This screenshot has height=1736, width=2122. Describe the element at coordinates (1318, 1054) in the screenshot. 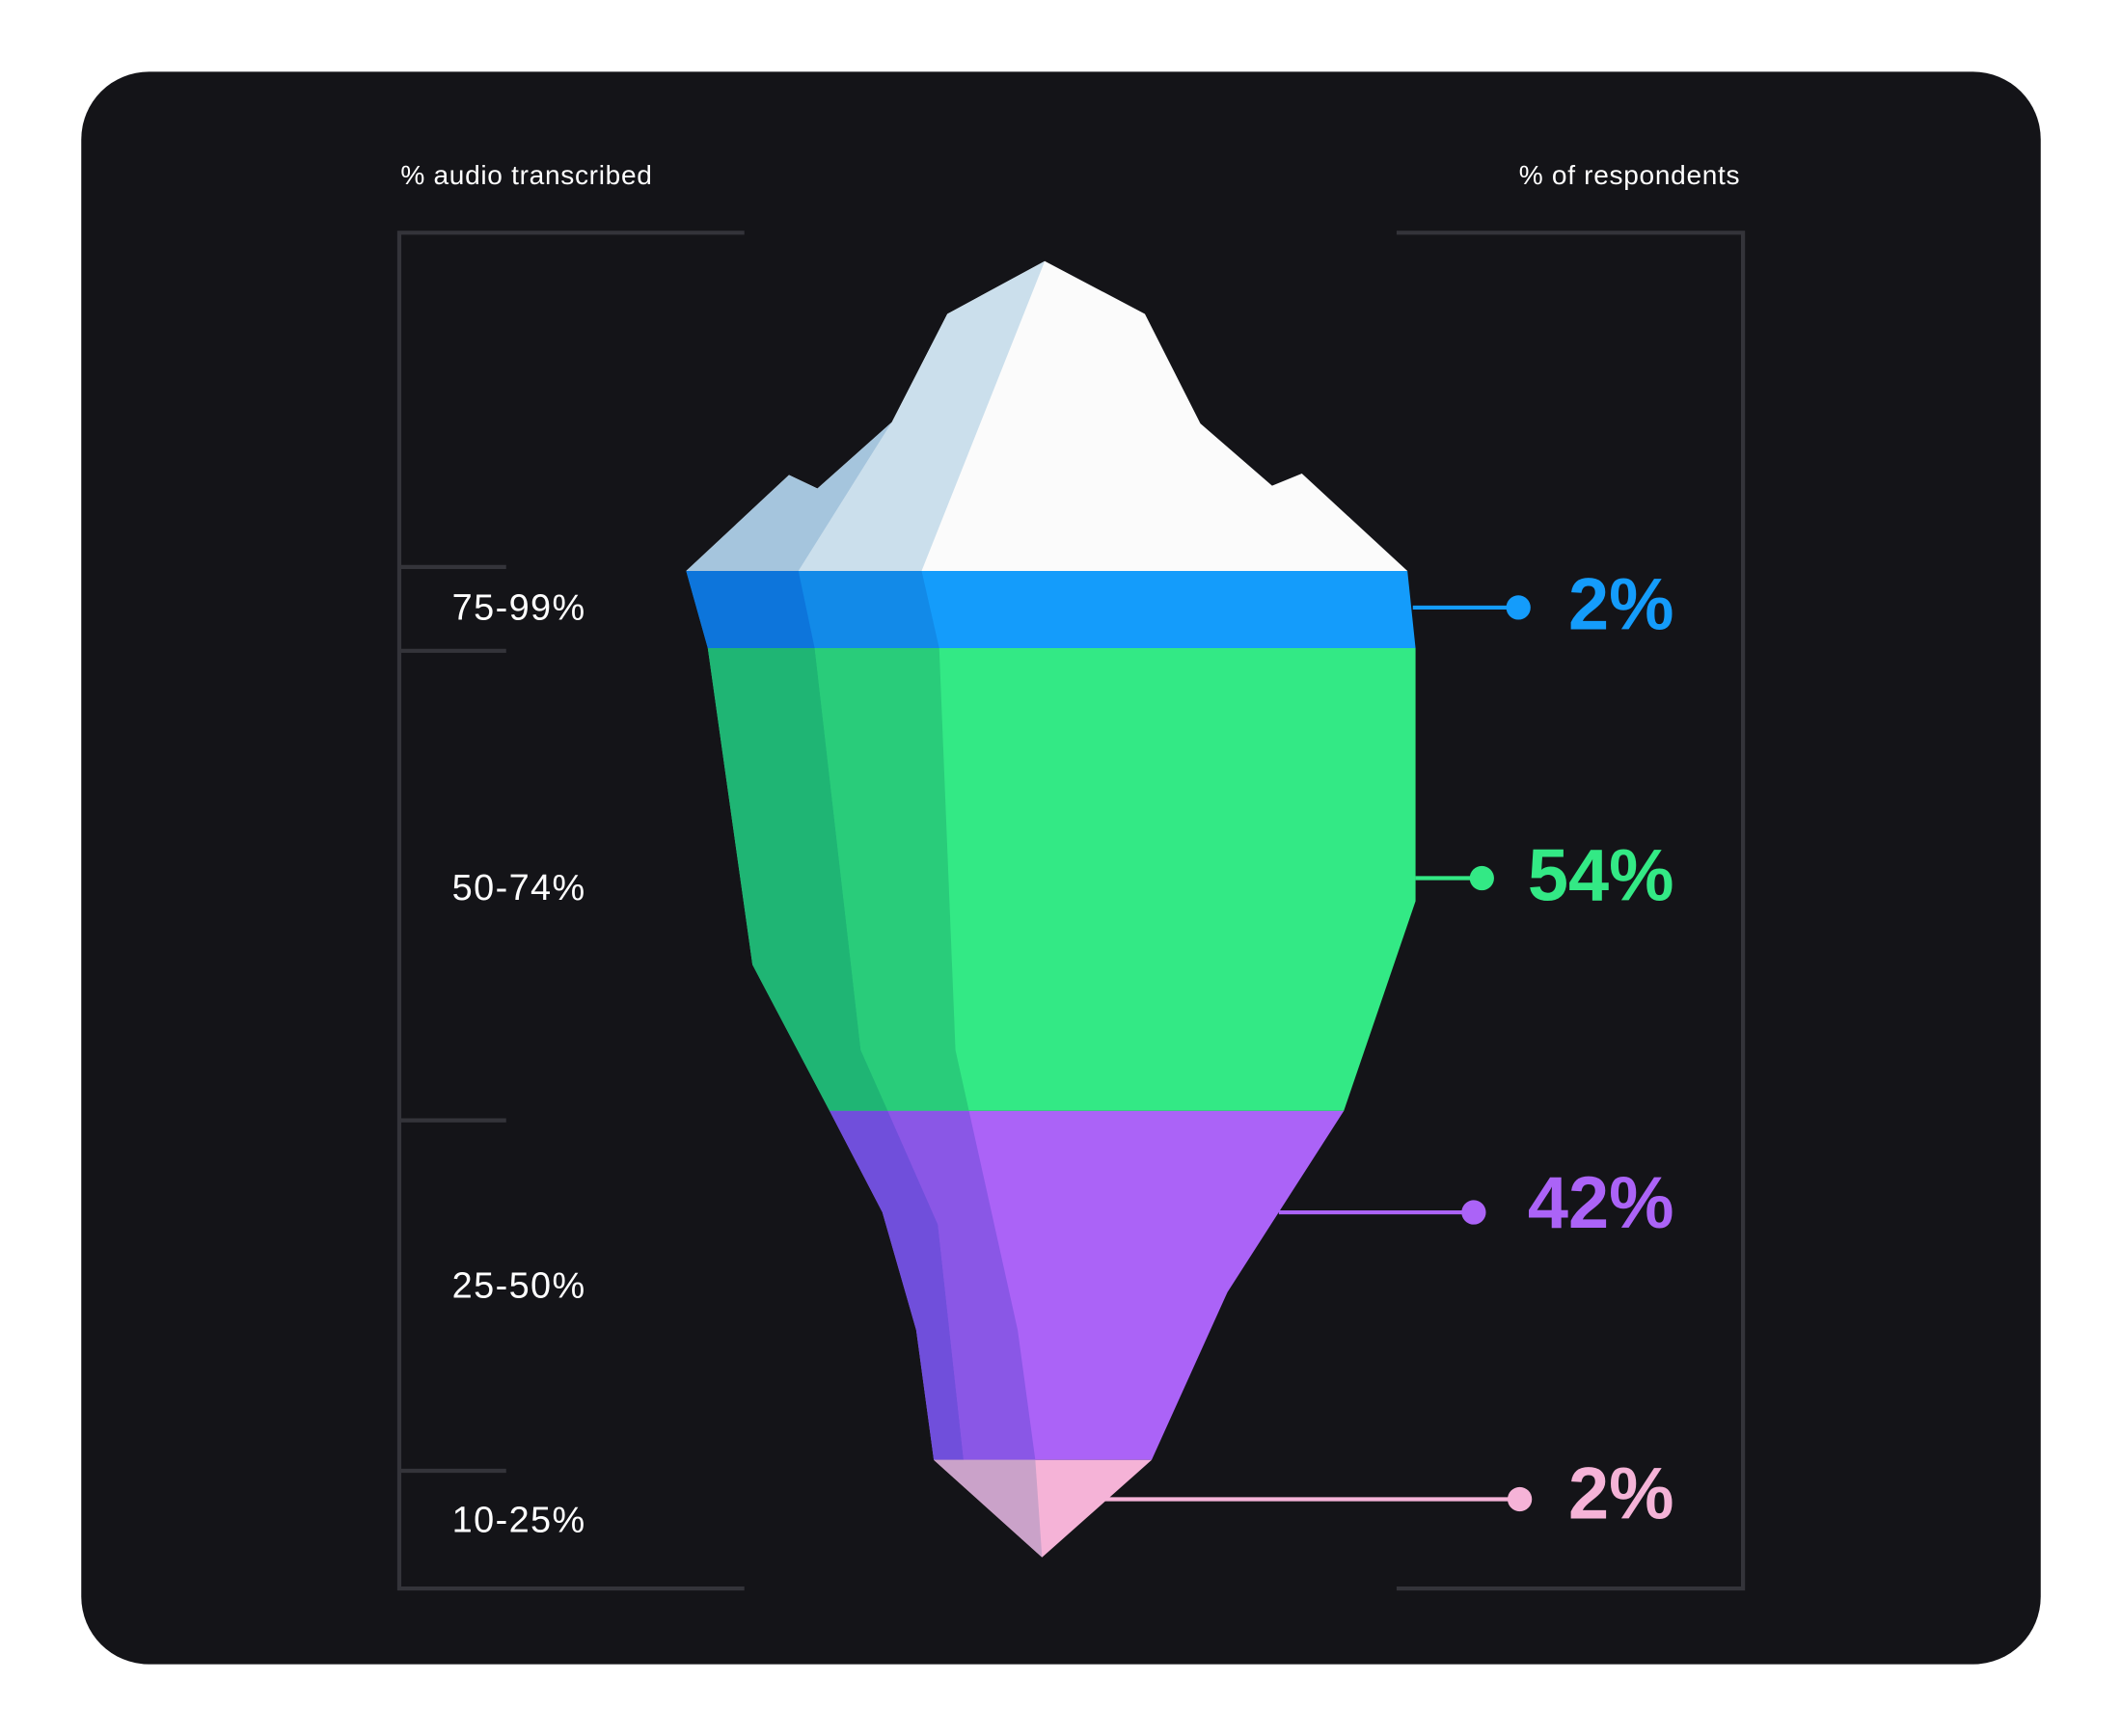

I see `connectors` at that location.